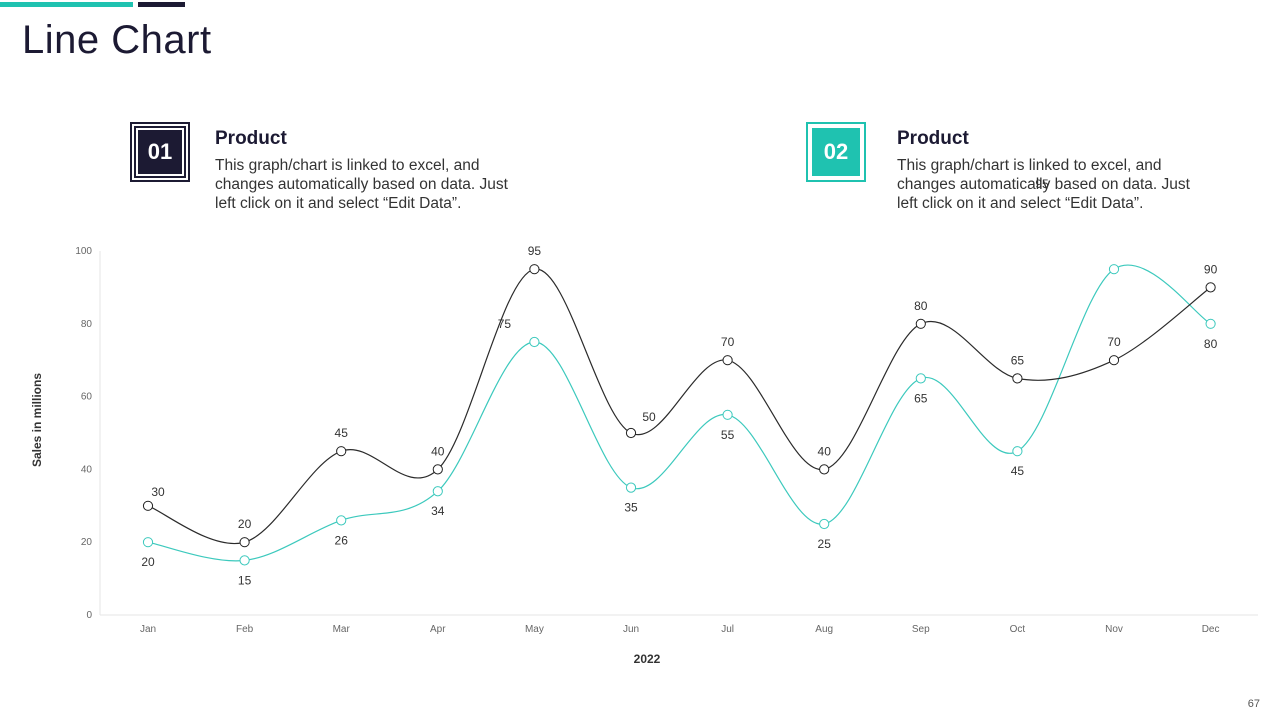  I want to click on top-accent-bar-dark, so click(161, 4).